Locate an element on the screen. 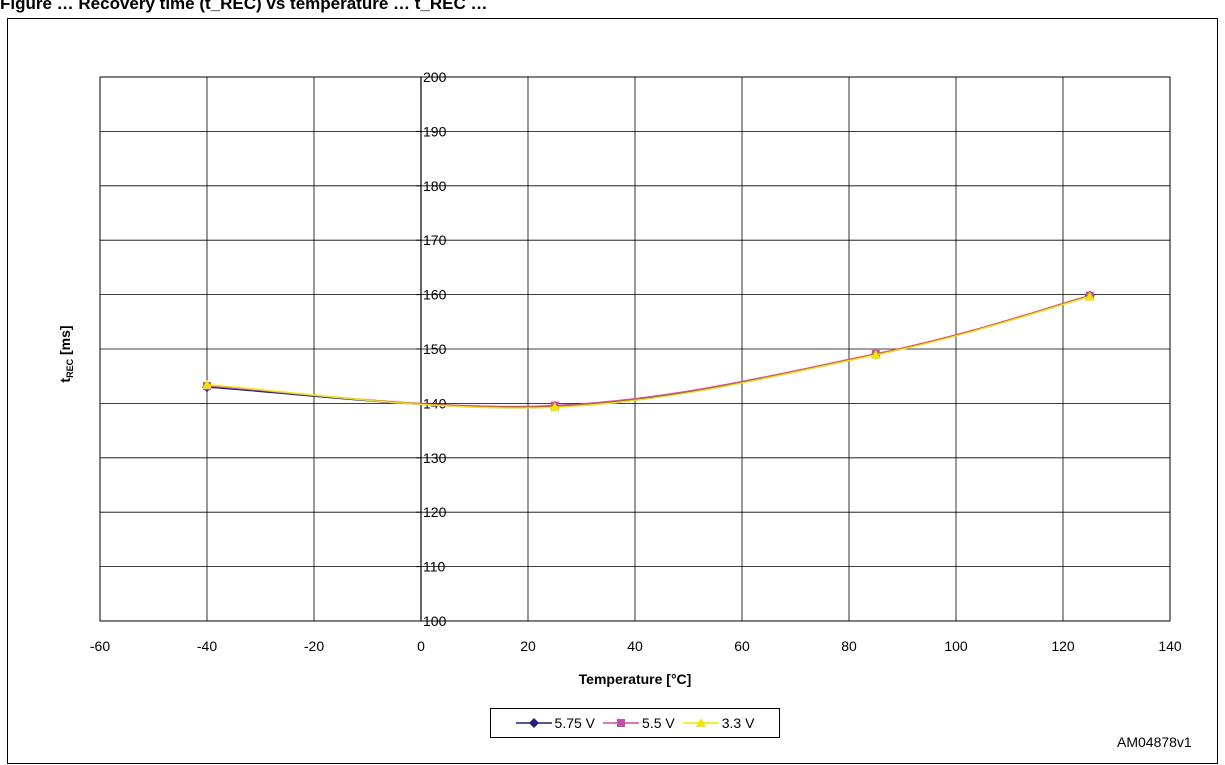 The width and height of the screenshot is (1225, 765). x-tick-label: -40 is located at coordinates (207, 646).